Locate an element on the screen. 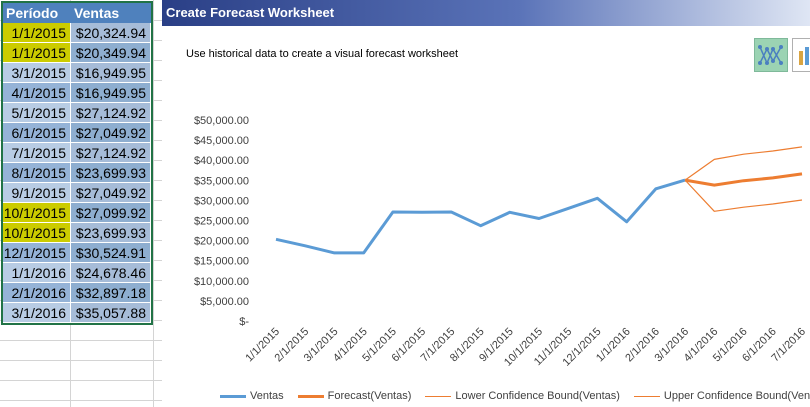 This screenshot has width=810, height=407. table-header-row: Período Ventas is located at coordinates (77, 13).